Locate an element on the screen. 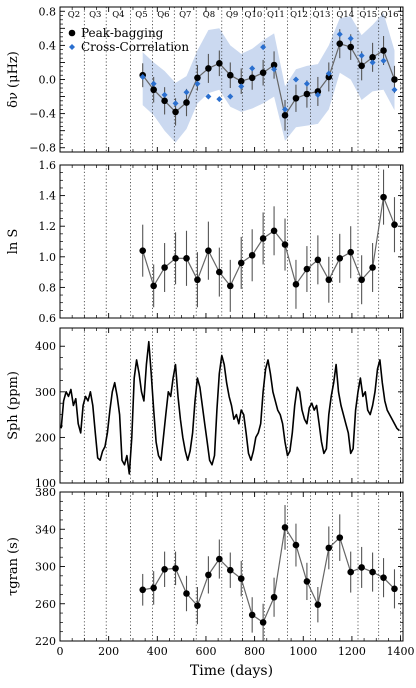 Image resolution: width=416 pixels, height=688 pixels. y-tick-label: 1.6 is located at coordinates (48, 165).